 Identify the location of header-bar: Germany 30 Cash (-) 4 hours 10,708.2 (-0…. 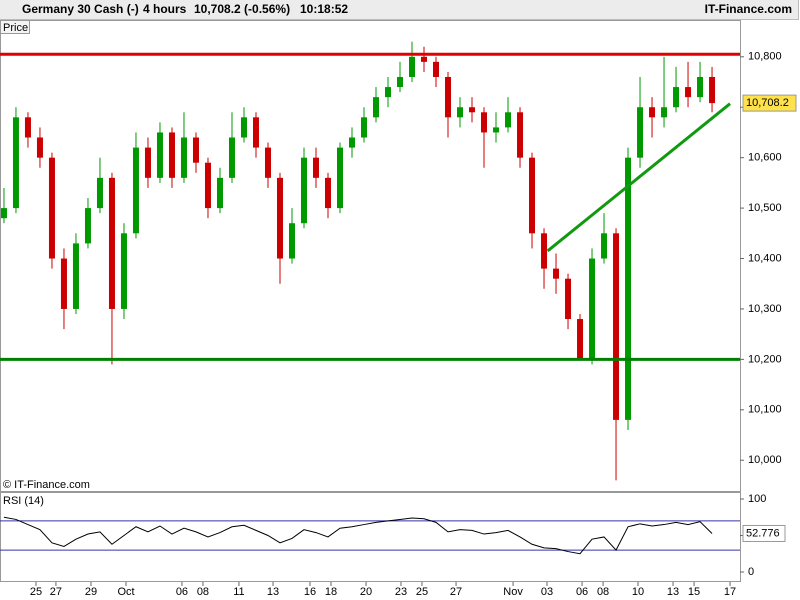
(399, 10).